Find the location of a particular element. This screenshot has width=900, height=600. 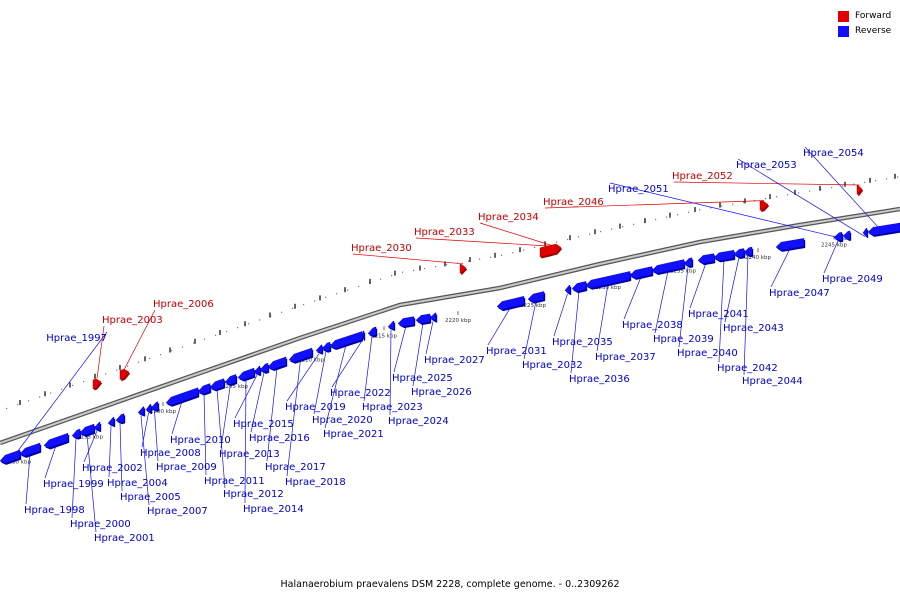

gene-arrow-hprae_2034 is located at coordinates (551, 250).